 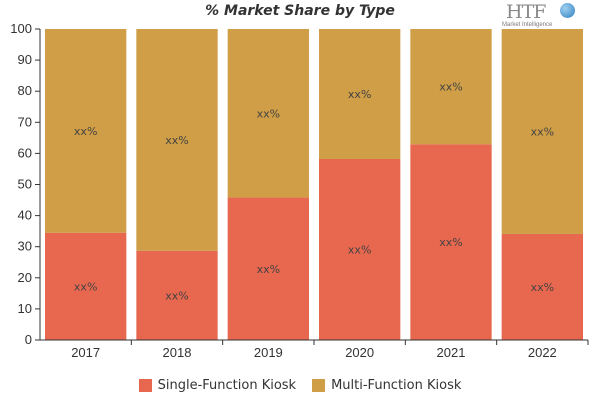 What do you see at coordinates (359, 352) in the screenshot?
I see `x-tick-label: 2020` at bounding box center [359, 352].